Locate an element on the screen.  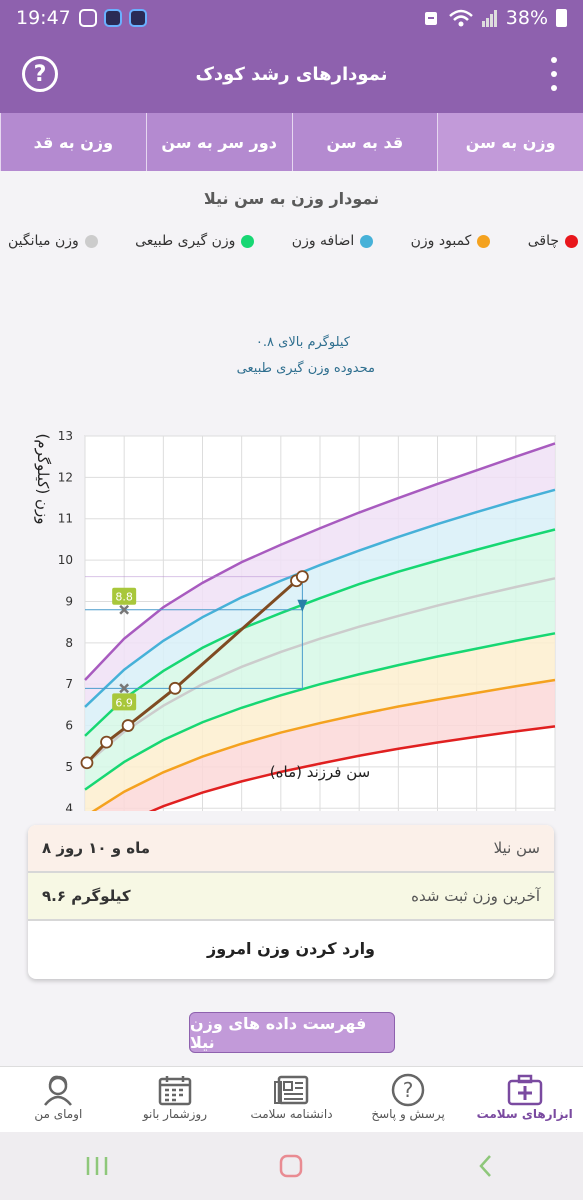
last-weight-label: آخرین وزن ثبت شده is located at coordinates (475, 896).